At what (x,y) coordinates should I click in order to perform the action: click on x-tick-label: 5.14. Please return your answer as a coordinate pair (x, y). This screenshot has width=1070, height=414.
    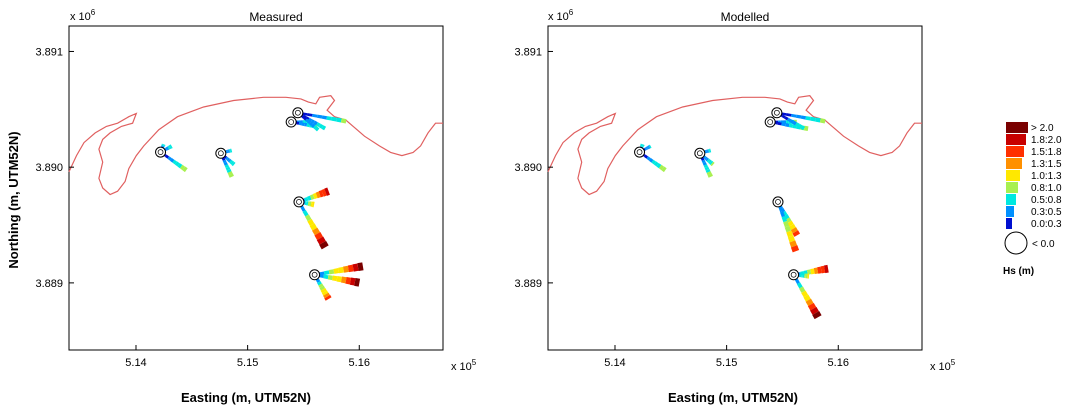
    Looking at the image, I should click on (135, 363).